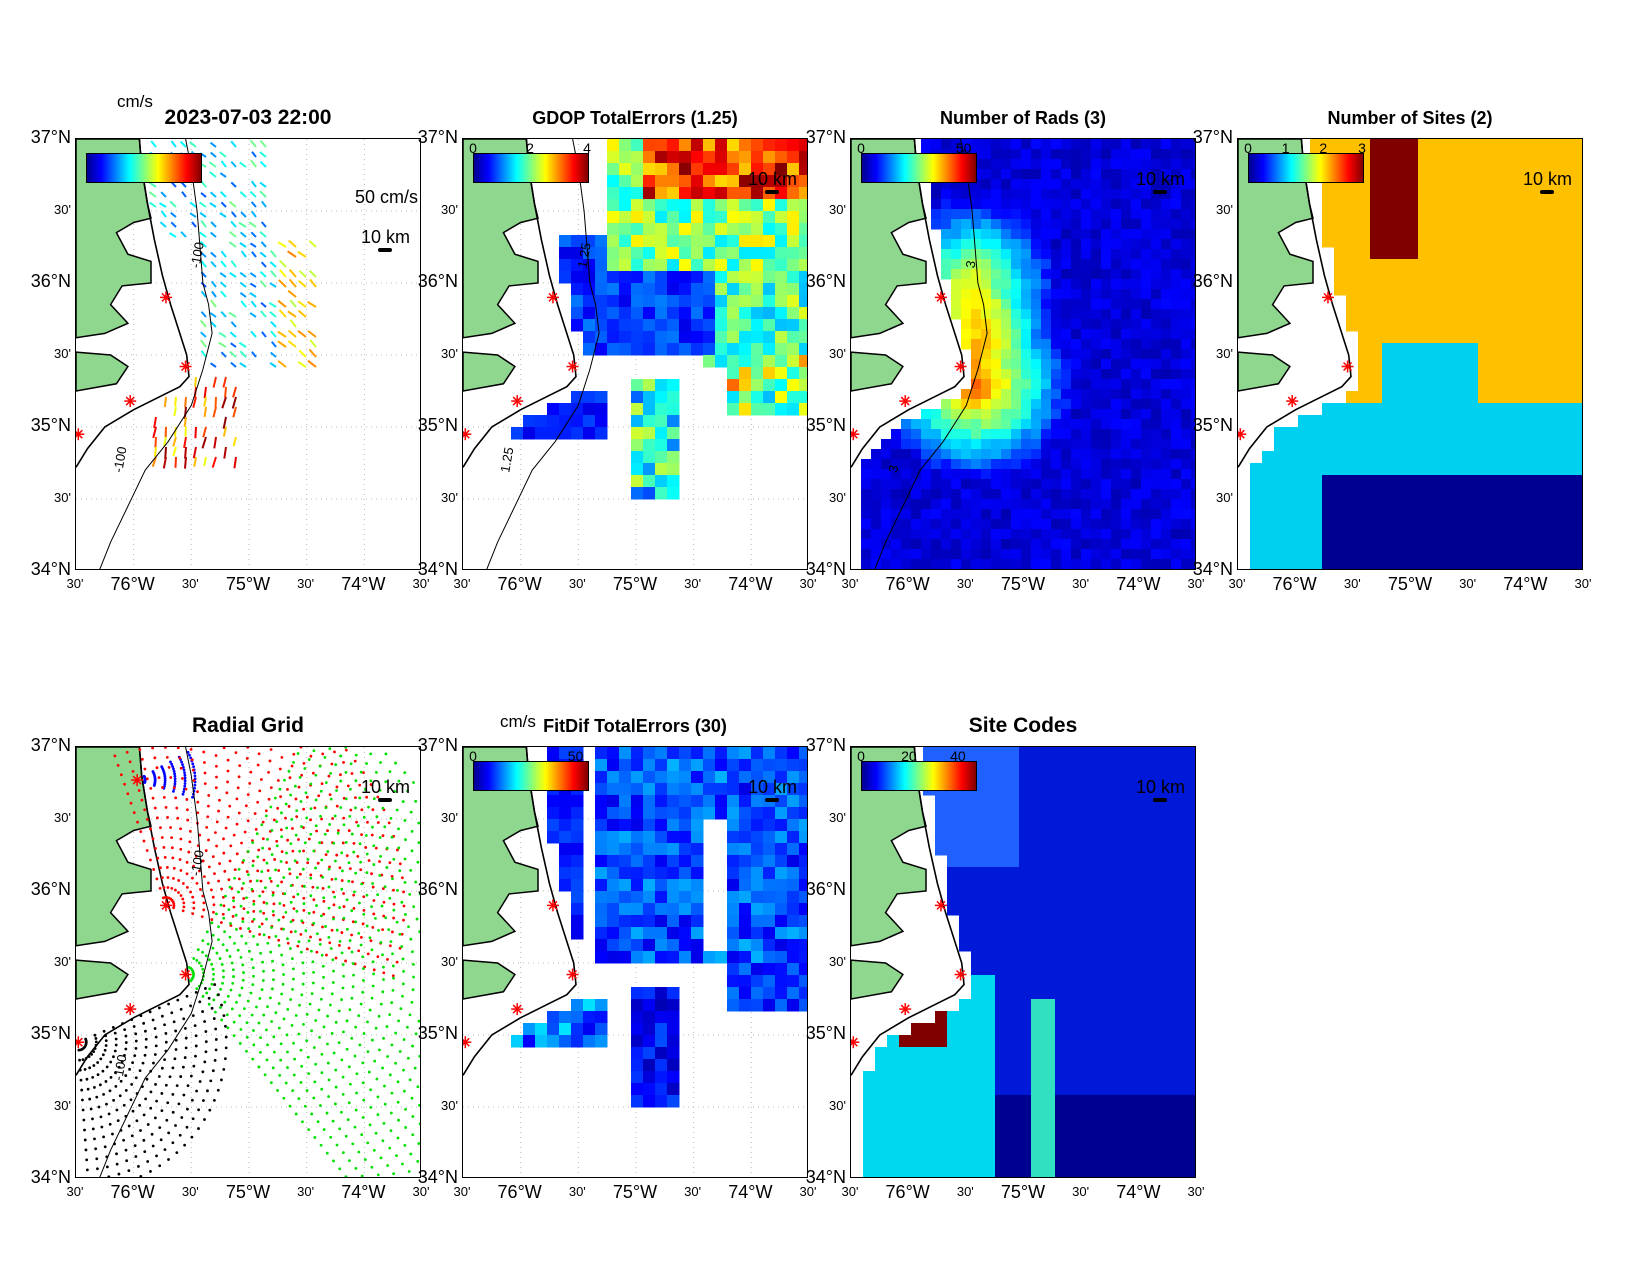 The width and height of the screenshot is (1650, 1275). I want to click on map-frame: 1.25 1.25 10 km, so click(635, 354).